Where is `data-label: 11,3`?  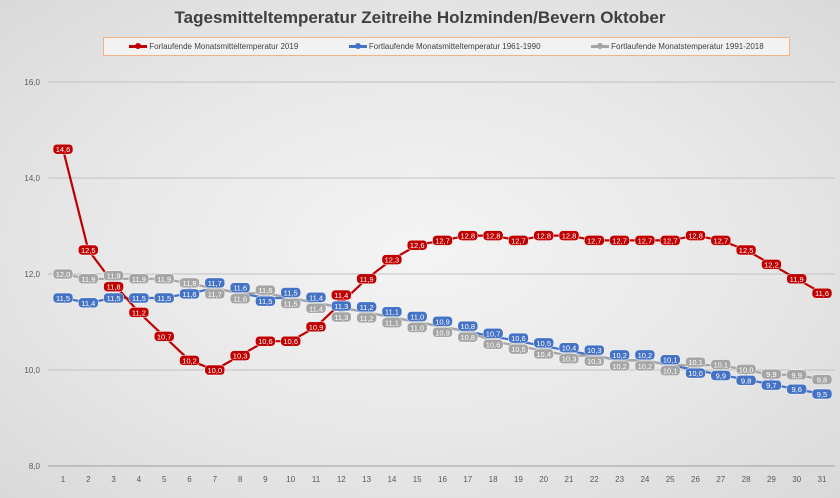 data-label: 11,3 is located at coordinates (341, 306).